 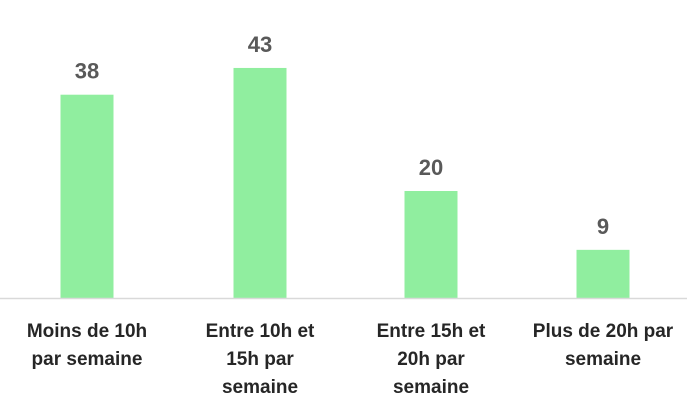 What do you see at coordinates (603, 226) in the screenshot?
I see `bar-value-label-4: 9` at bounding box center [603, 226].